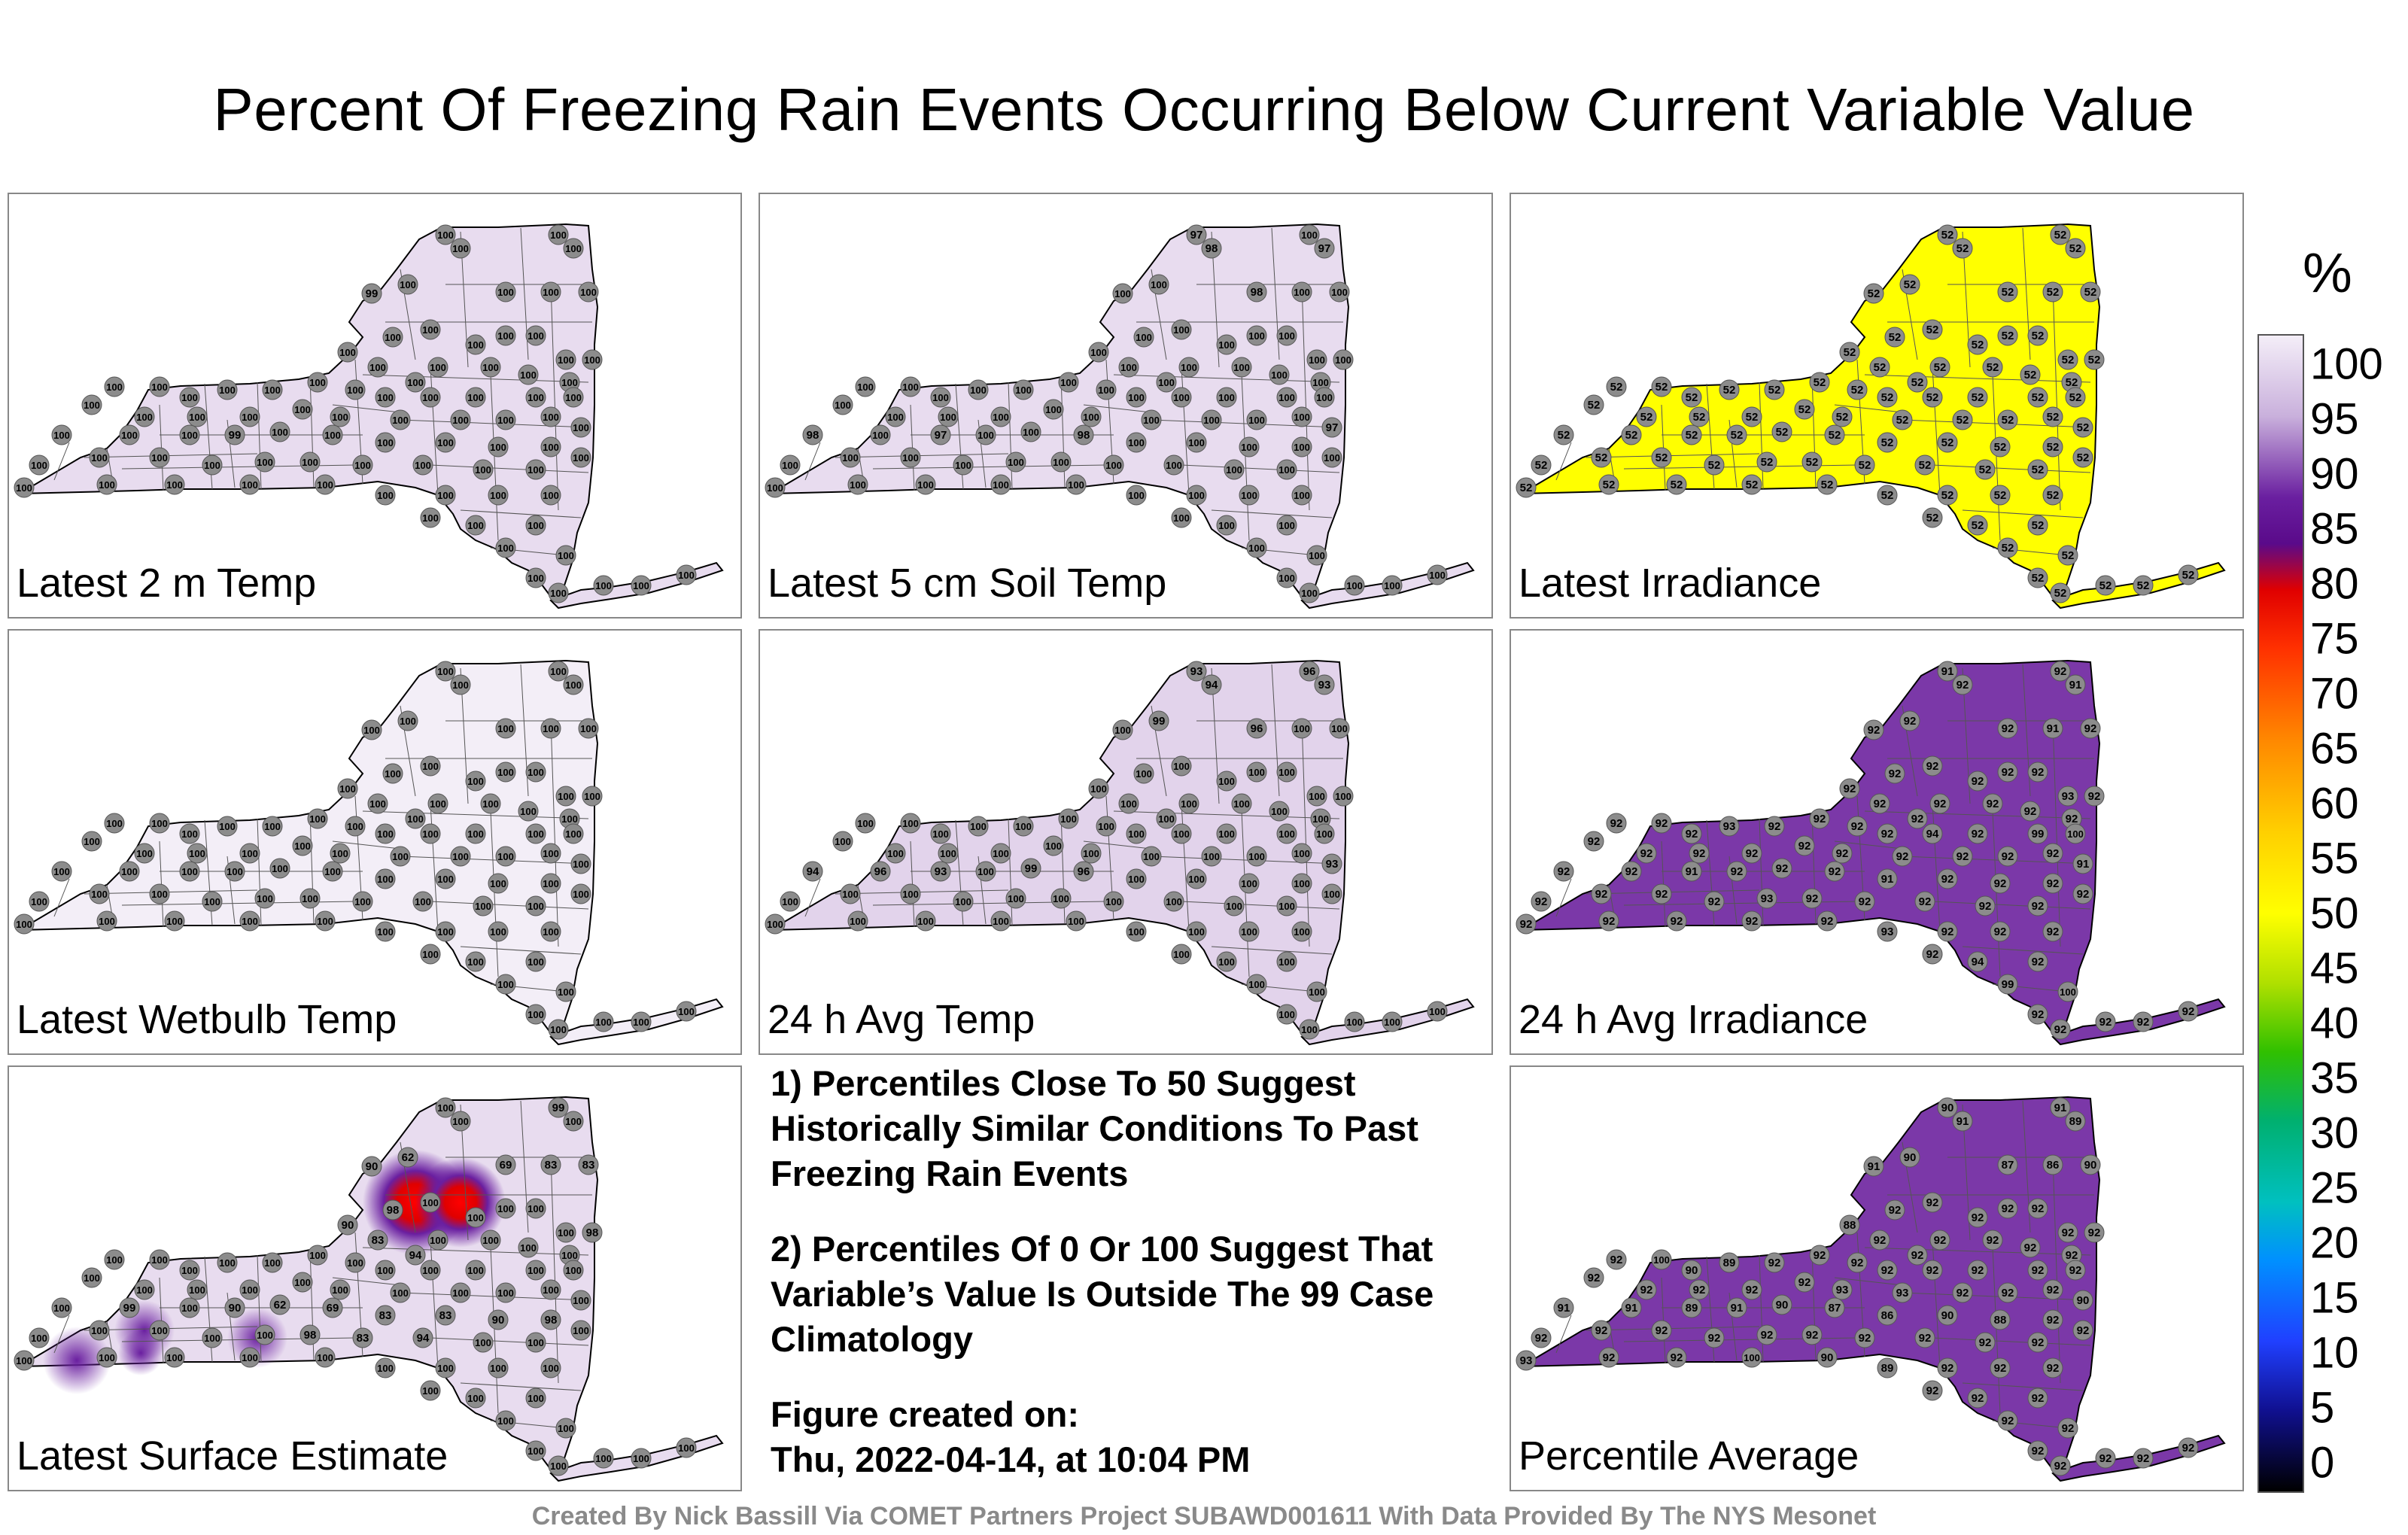 This screenshot has width=2408, height=1535. Describe the element at coordinates (310, 1334) in the screenshot. I see `station-marker: 98` at that location.